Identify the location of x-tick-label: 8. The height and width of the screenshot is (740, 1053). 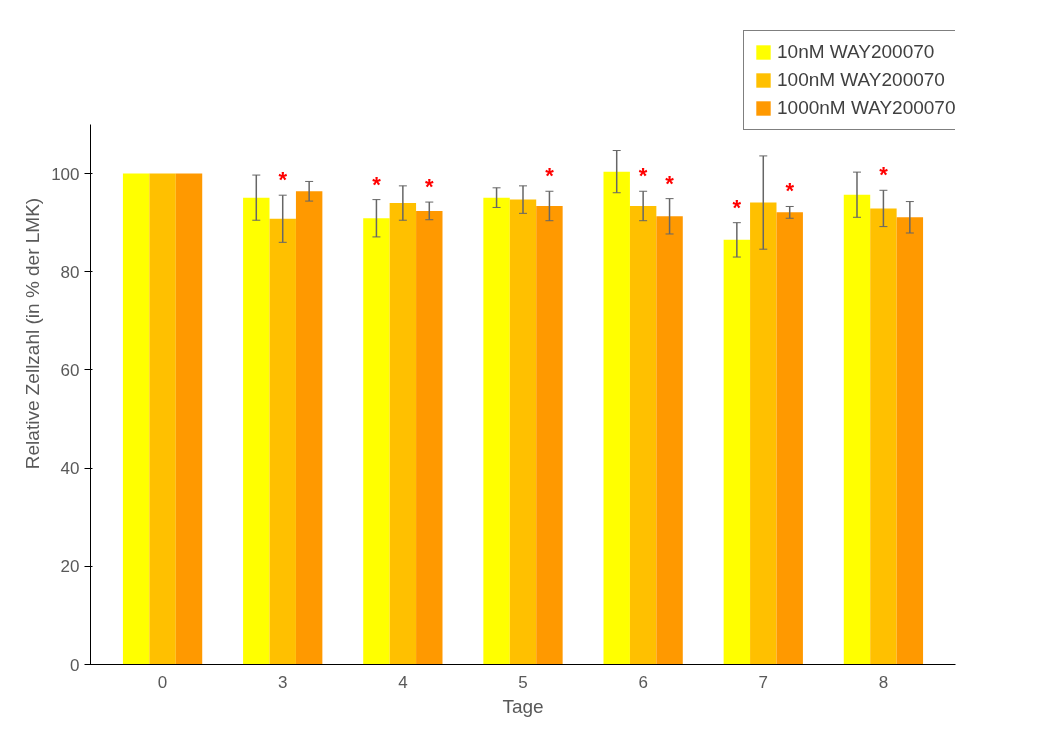
(883, 682).